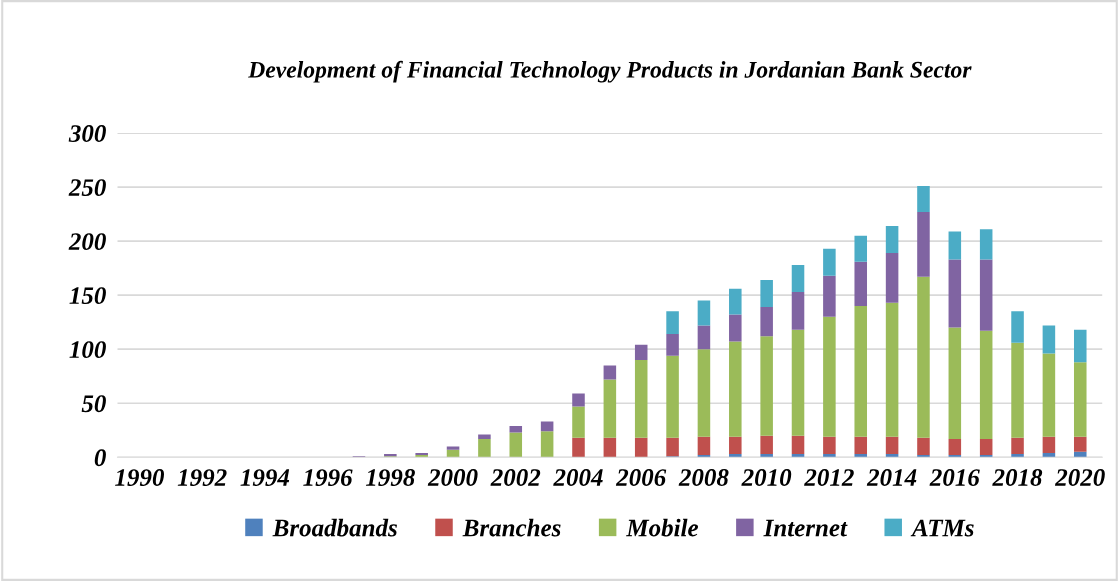  Describe the element at coordinates (662, 527) in the screenshot. I see `legend-label: Mobile` at that location.